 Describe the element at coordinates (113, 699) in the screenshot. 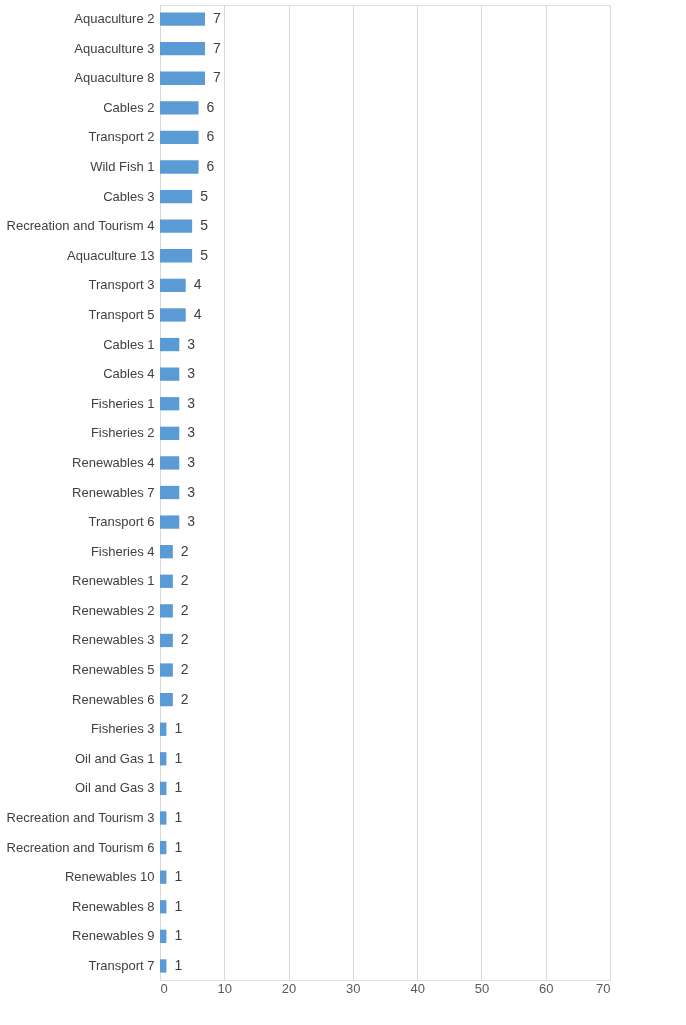

I see `y-tick-label: Renewables 6` at that location.